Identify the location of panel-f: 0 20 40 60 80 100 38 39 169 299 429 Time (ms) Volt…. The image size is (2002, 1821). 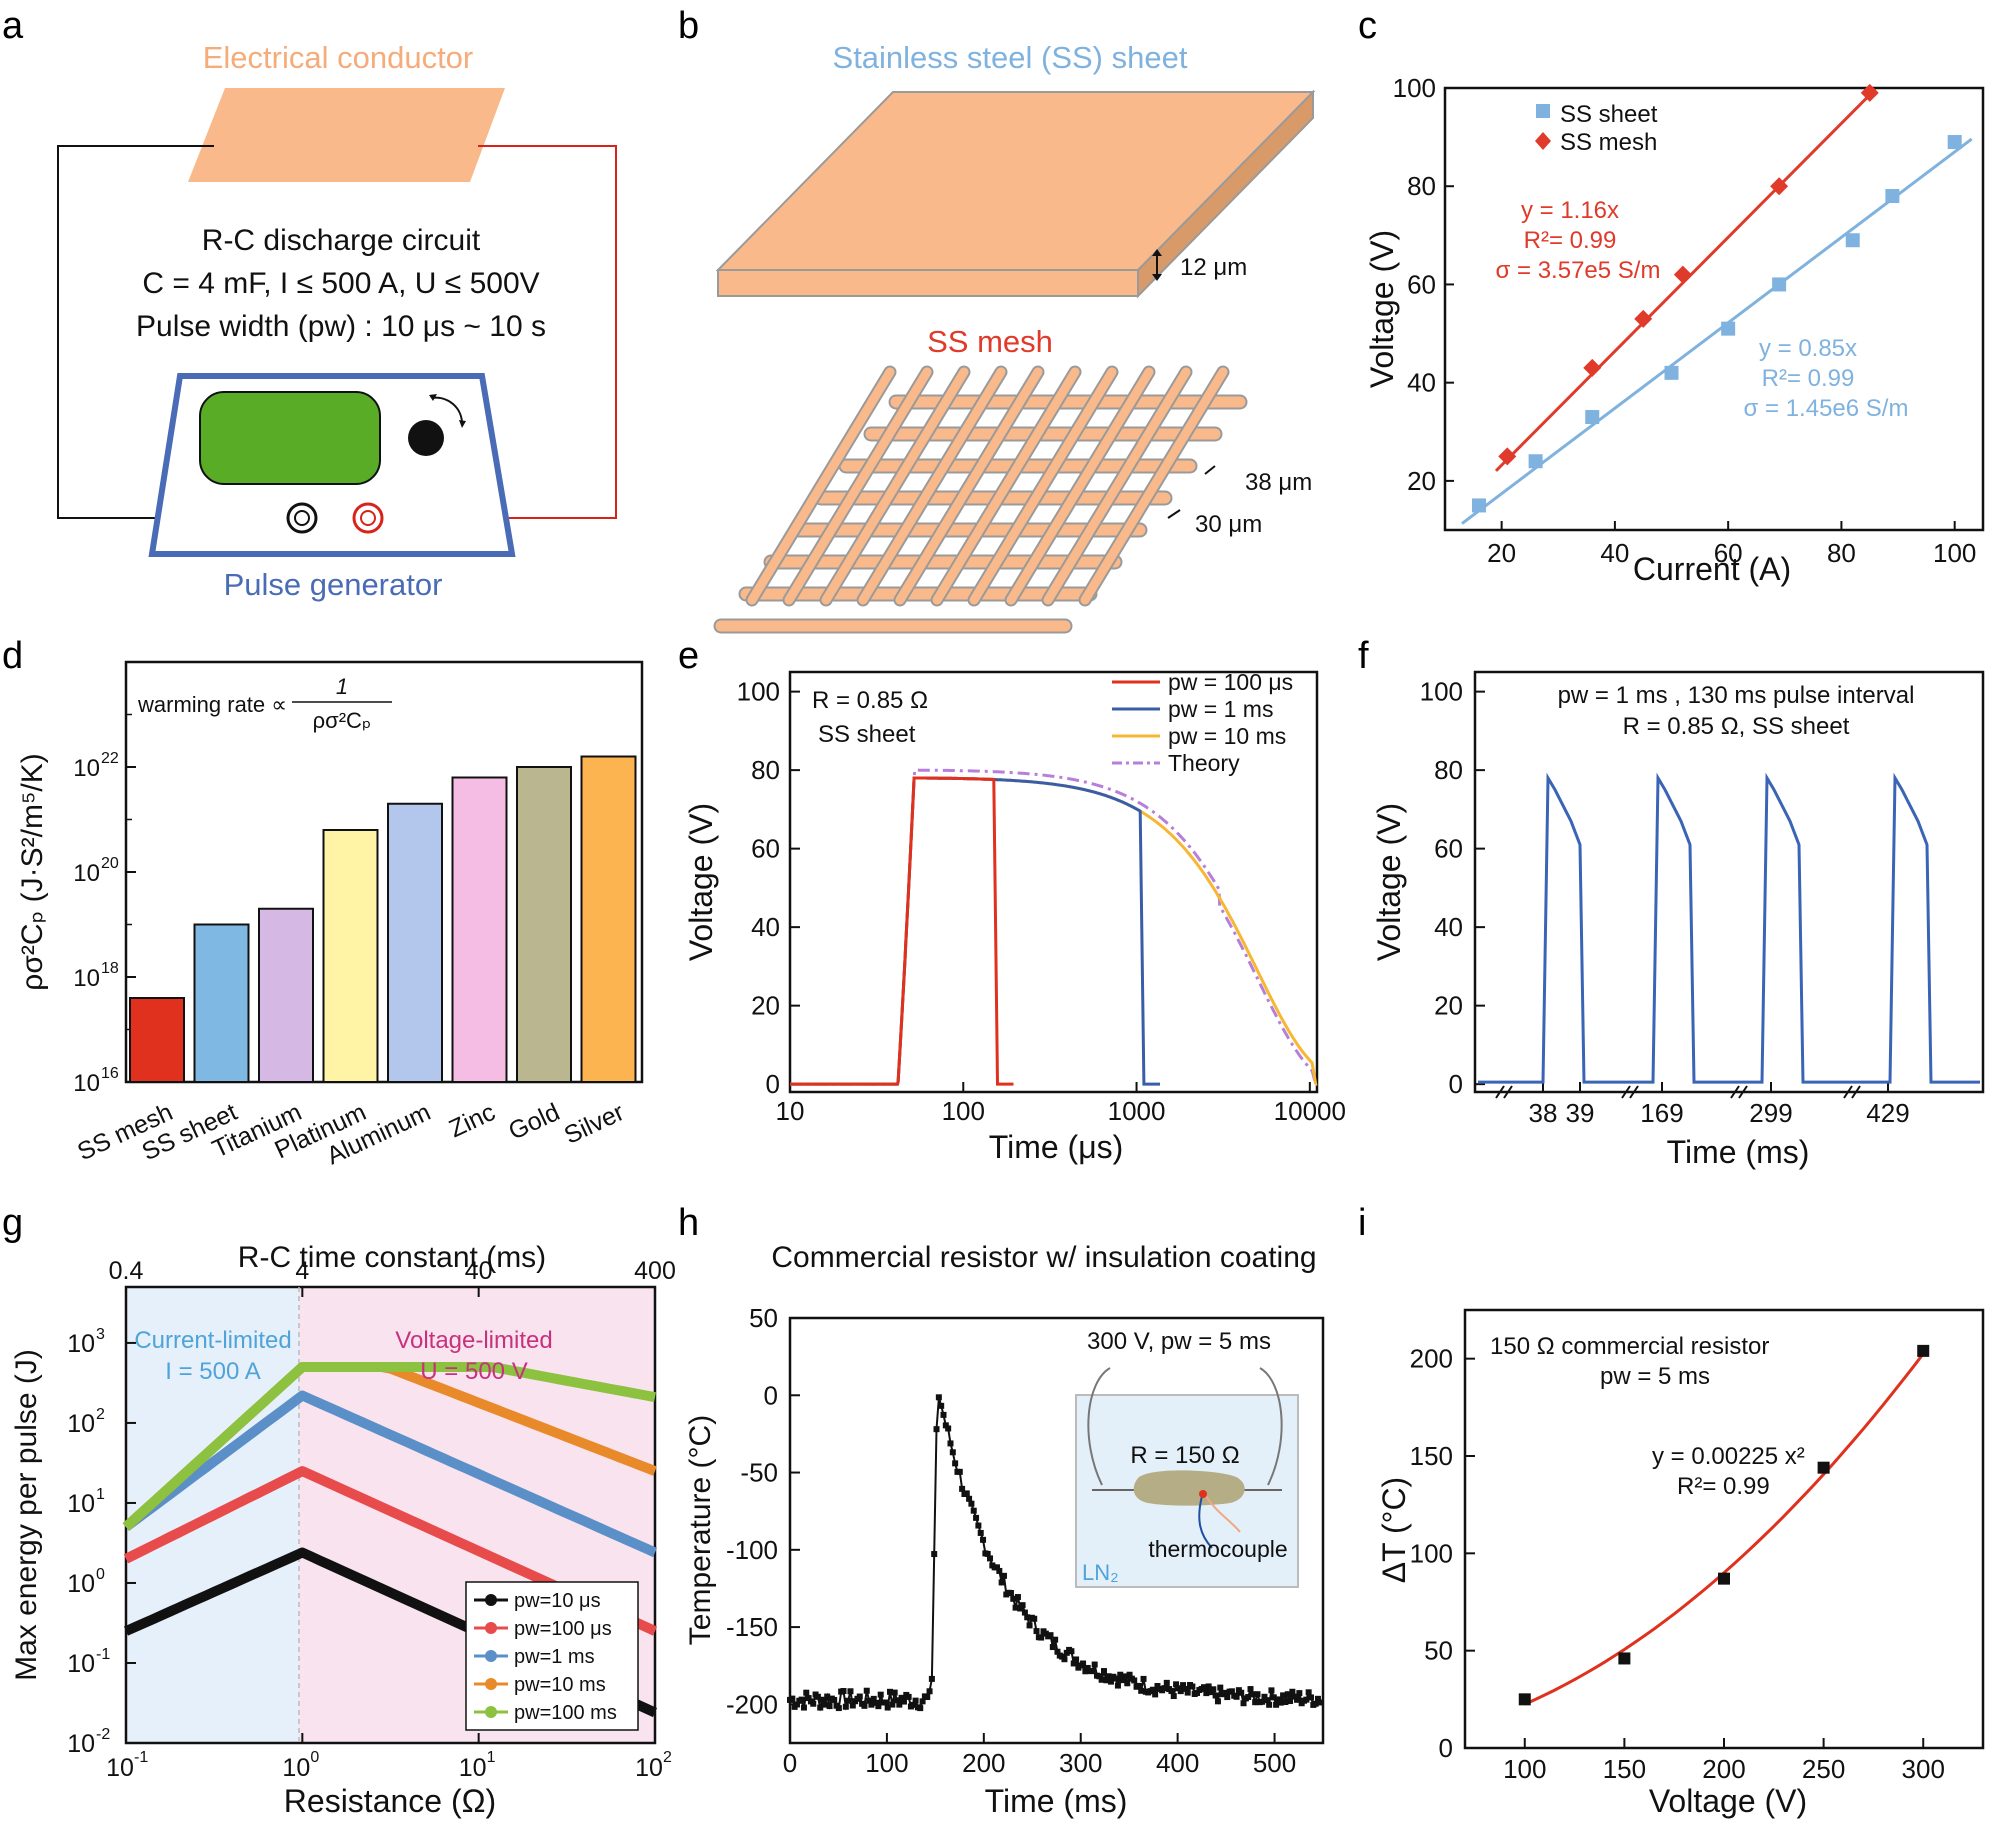
(1678, 920).